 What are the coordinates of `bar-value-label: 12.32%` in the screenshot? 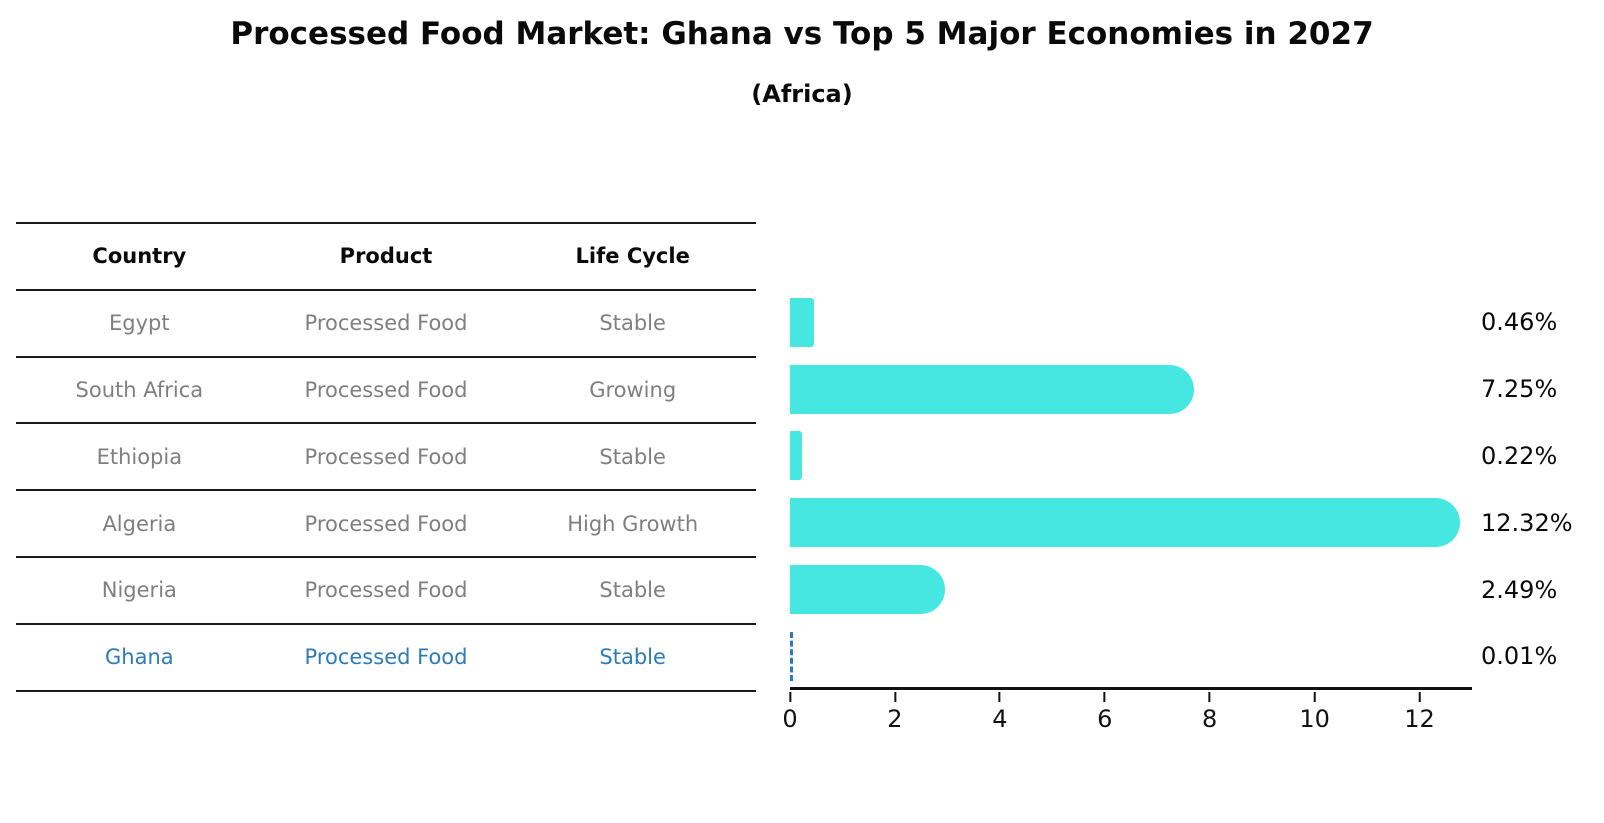 It's located at (1527, 522).